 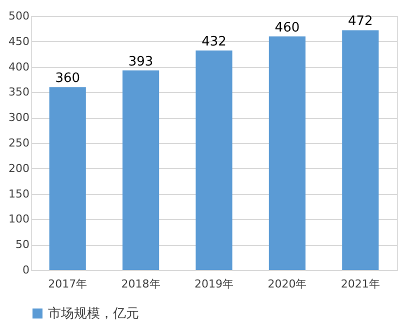 What do you see at coordinates (141, 62) in the screenshot?
I see `data-label: 393` at bounding box center [141, 62].